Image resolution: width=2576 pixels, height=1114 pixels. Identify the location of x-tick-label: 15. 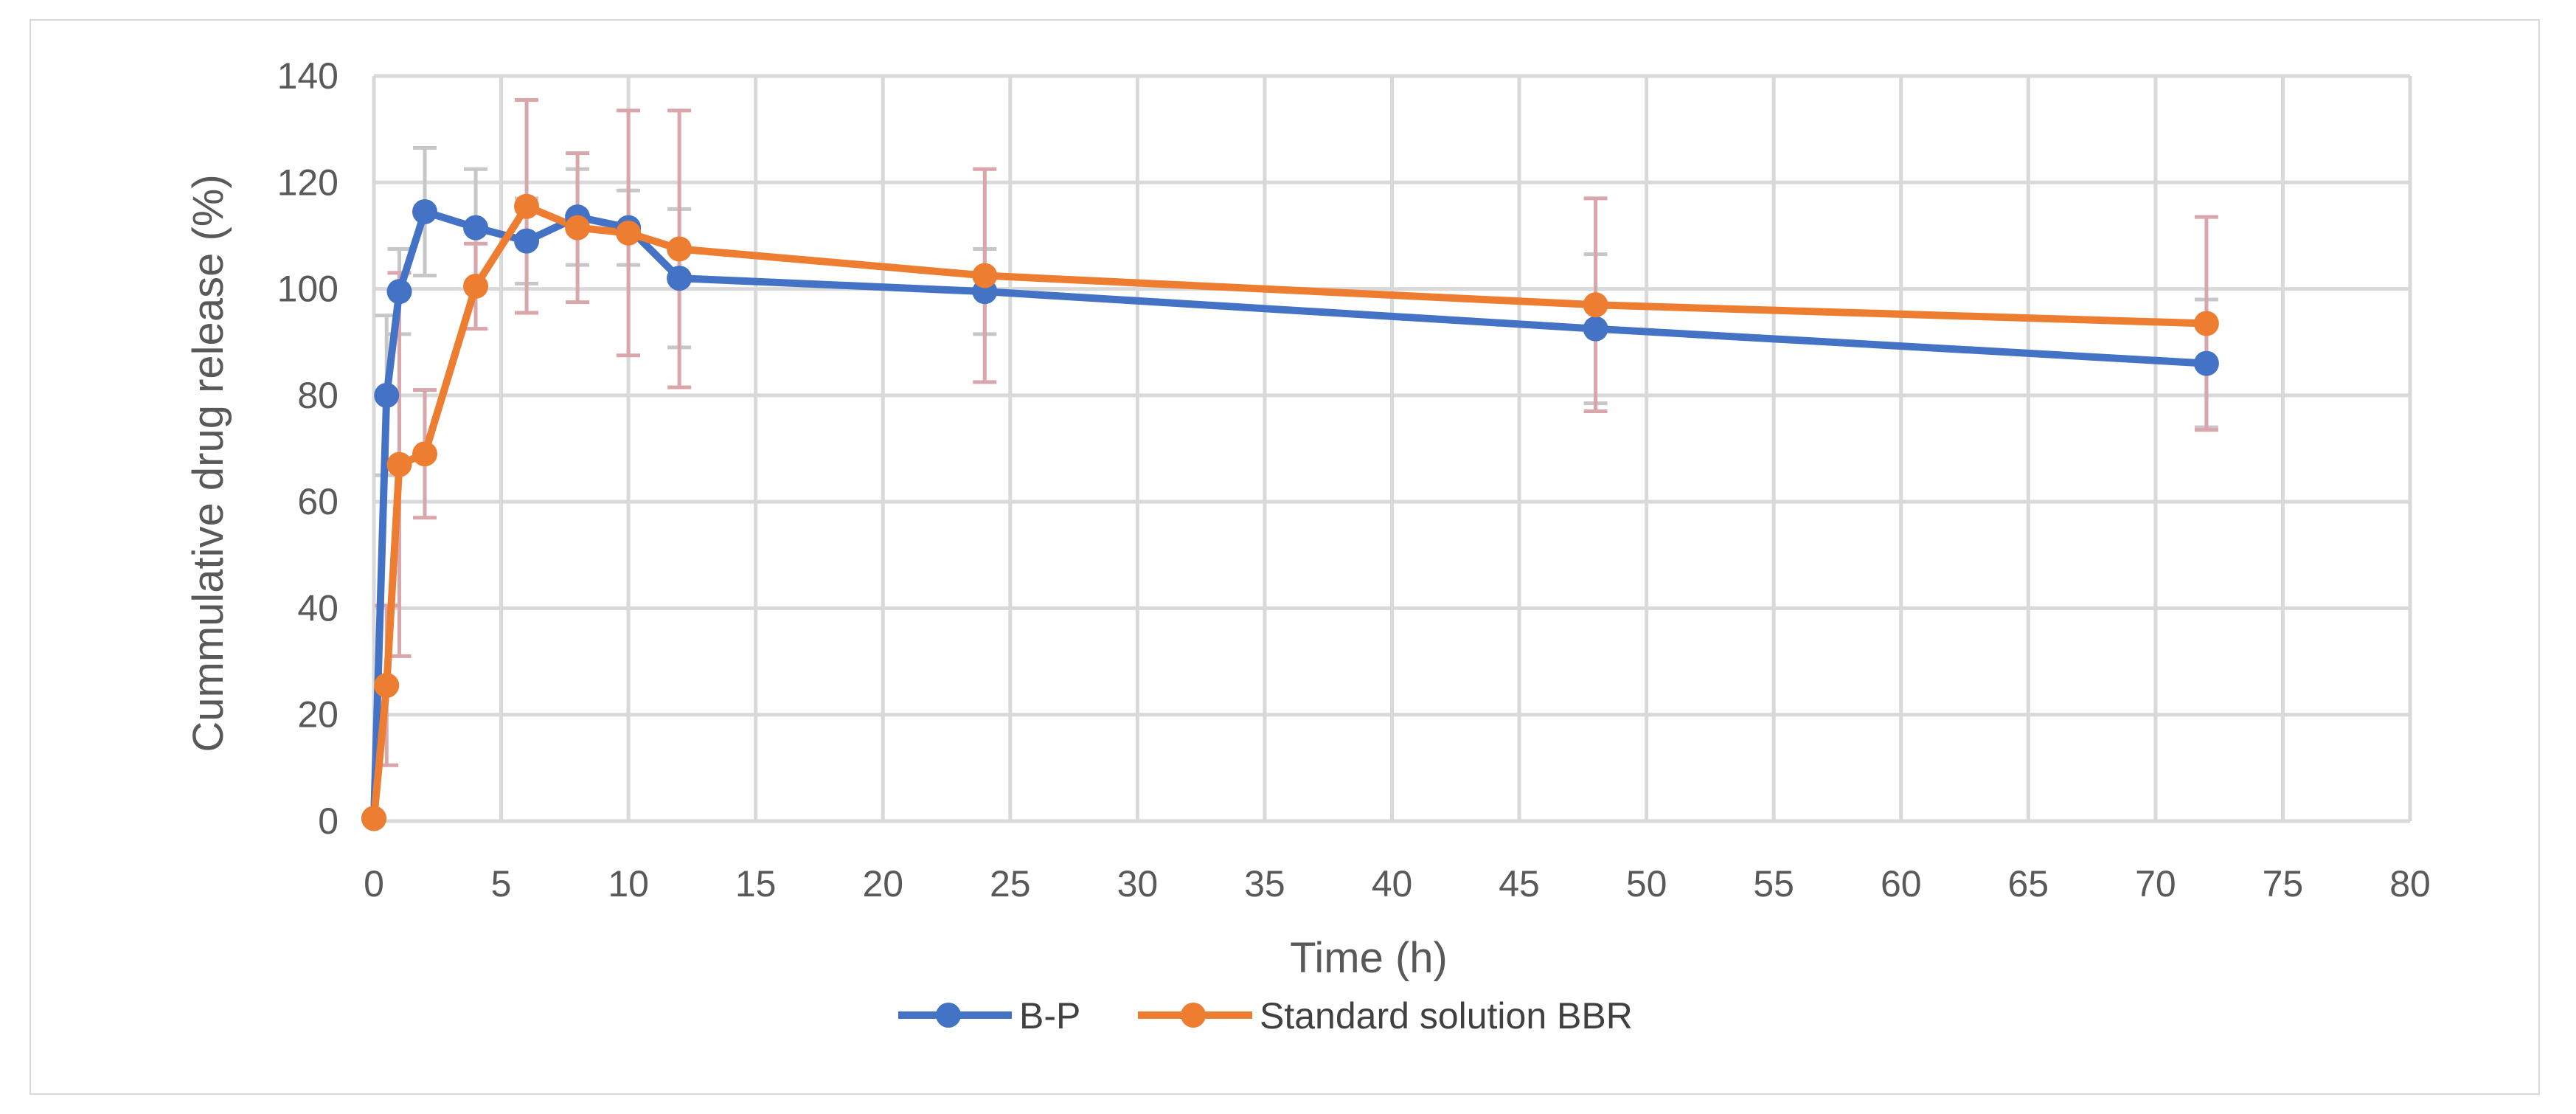
(756, 883).